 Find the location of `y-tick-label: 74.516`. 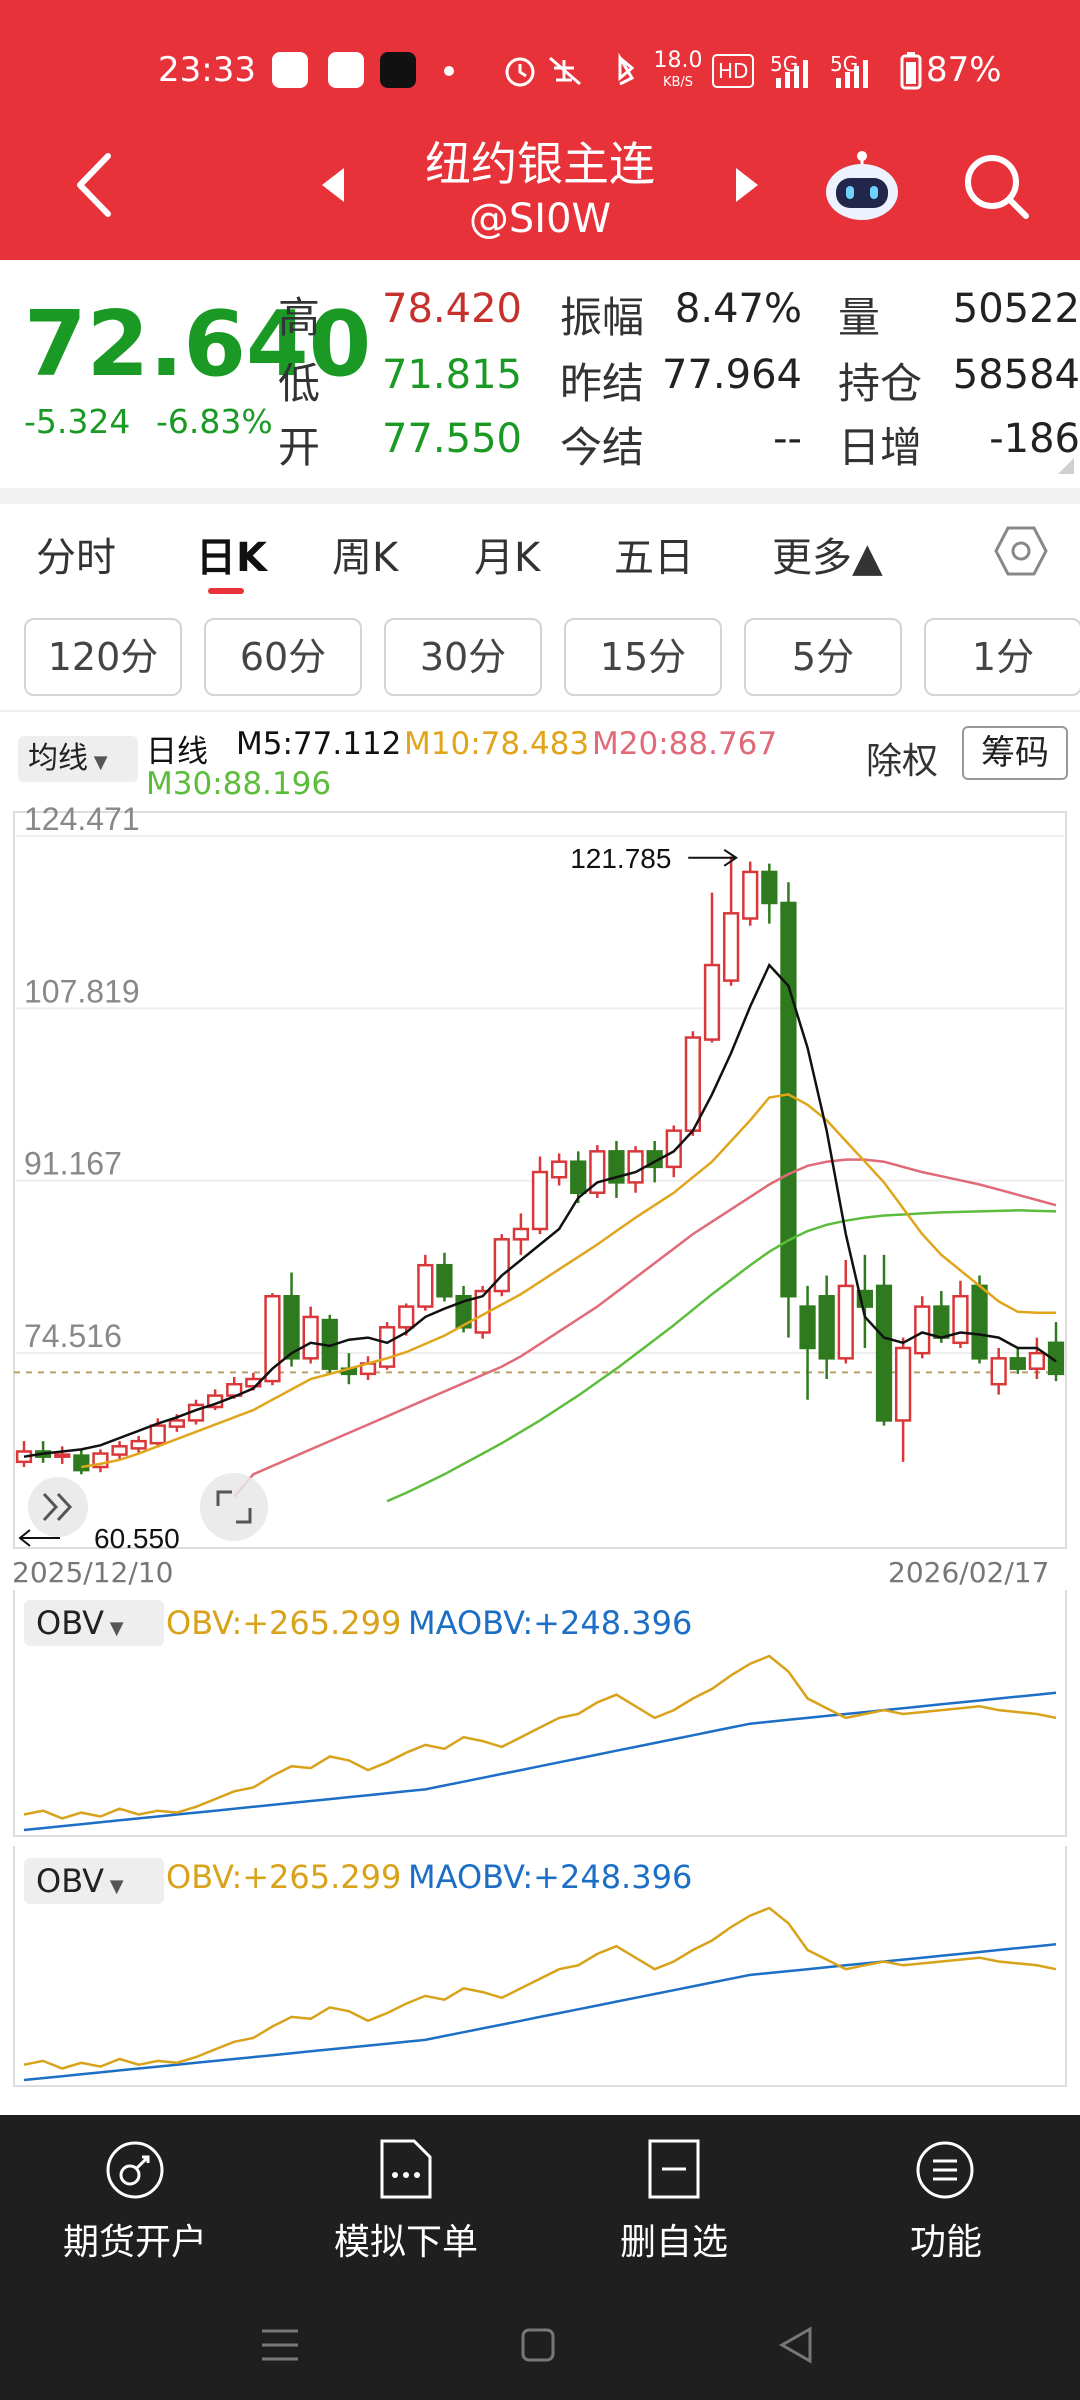

y-tick-label: 74.516 is located at coordinates (73, 1336).